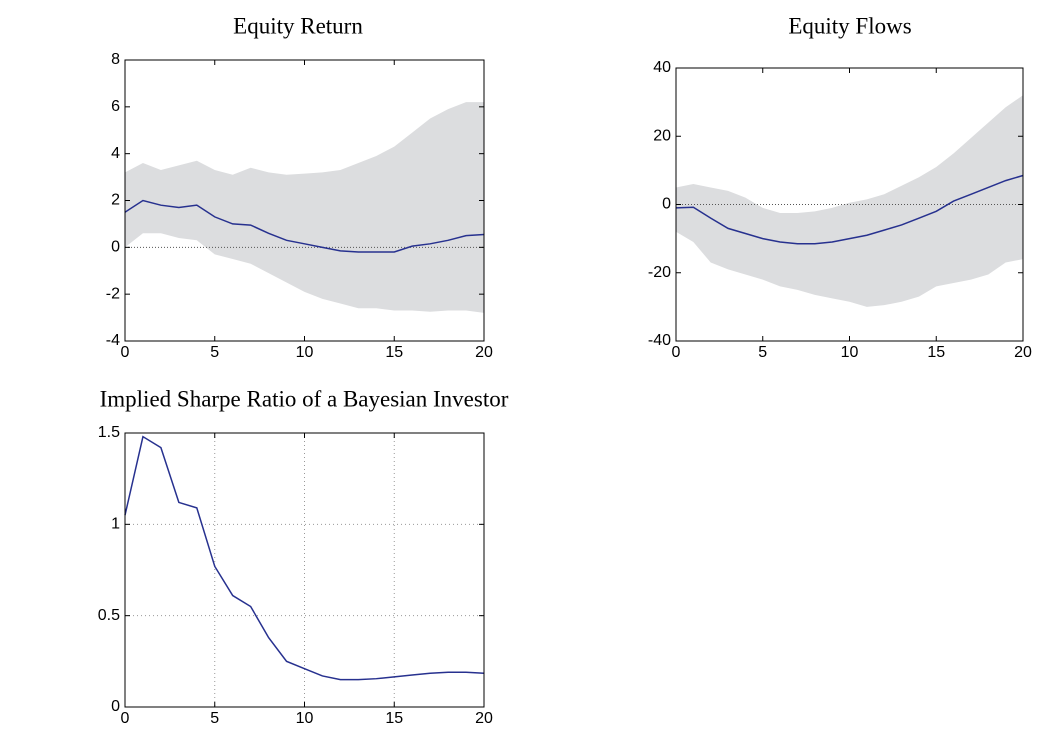  Describe the element at coordinates (109, 432) in the screenshot. I see `y-tick-label: 1.5` at that location.